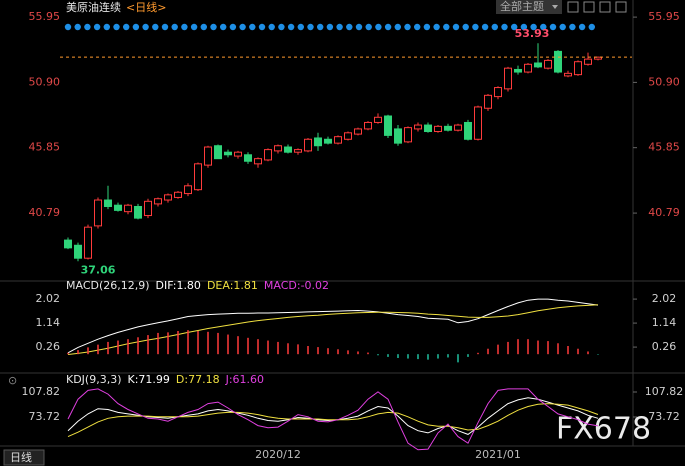  Describe the element at coordinates (48, 322) in the screenshot. I see `y-tick-label-left: 1.14` at that location.